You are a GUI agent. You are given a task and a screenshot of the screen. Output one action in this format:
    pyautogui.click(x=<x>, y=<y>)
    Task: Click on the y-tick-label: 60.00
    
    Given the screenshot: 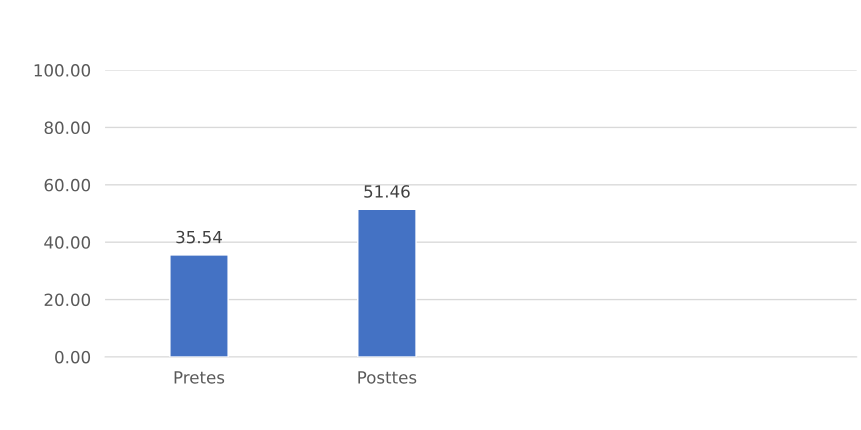 What is the action you would take?
    pyautogui.click(x=67, y=185)
    